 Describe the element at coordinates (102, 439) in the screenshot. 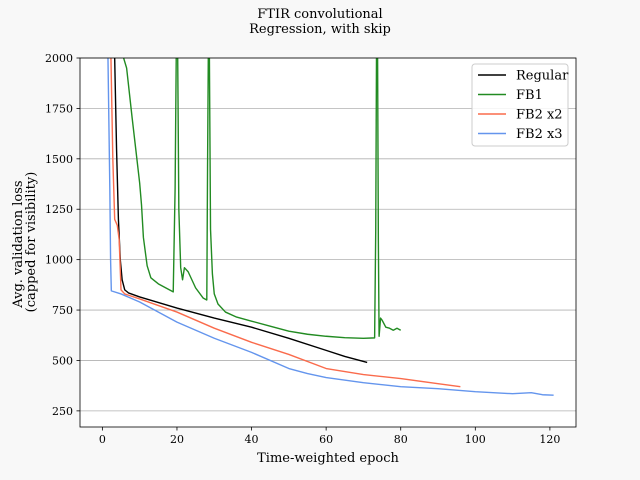

I see `x-tick-label-0: 0` at that location.